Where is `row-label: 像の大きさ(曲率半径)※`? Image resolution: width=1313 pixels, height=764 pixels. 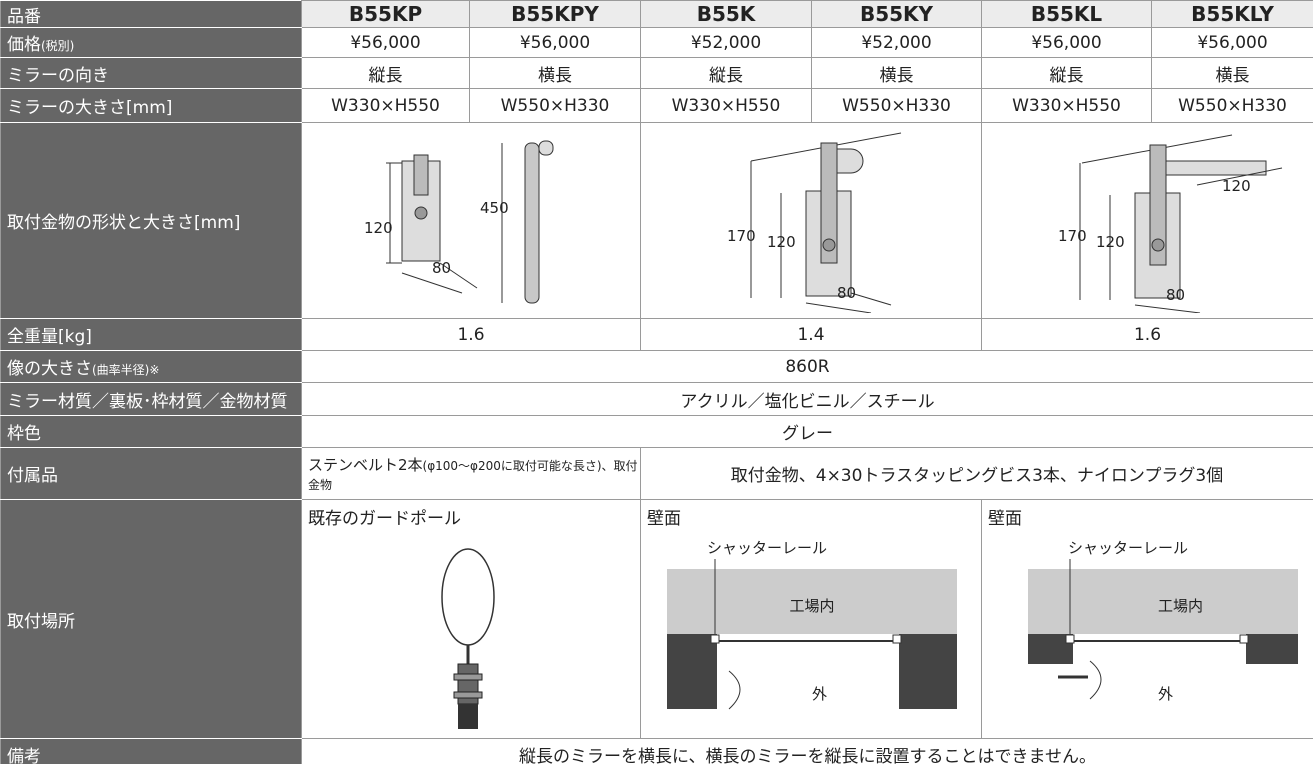 row-label: 像の大きさ(曲率半径)※ is located at coordinates (151, 366).